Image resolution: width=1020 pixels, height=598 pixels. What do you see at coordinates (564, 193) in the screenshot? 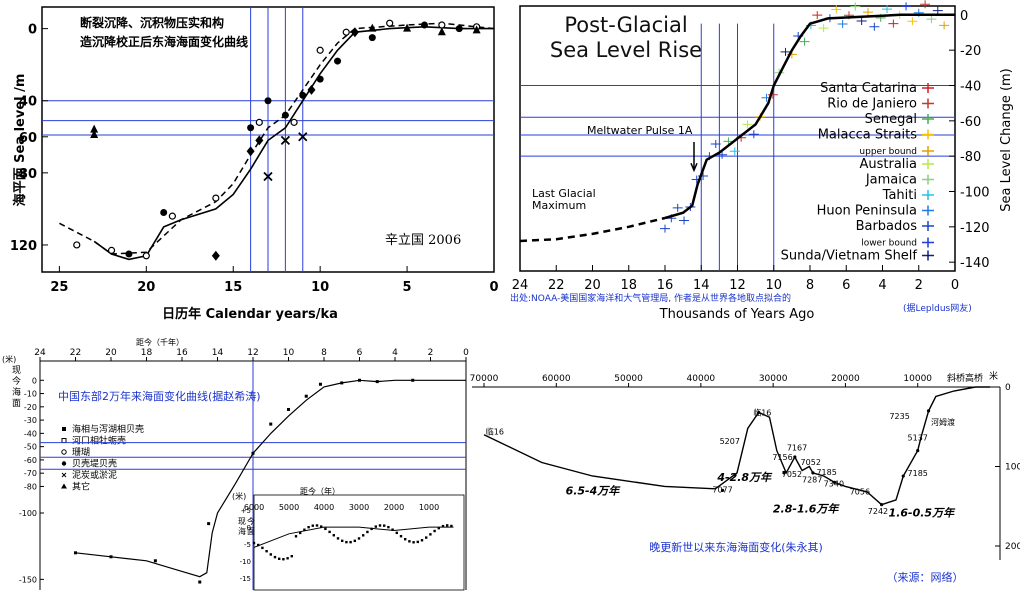
I see `lgm-label-line-1: Last Glacial` at bounding box center [564, 193].